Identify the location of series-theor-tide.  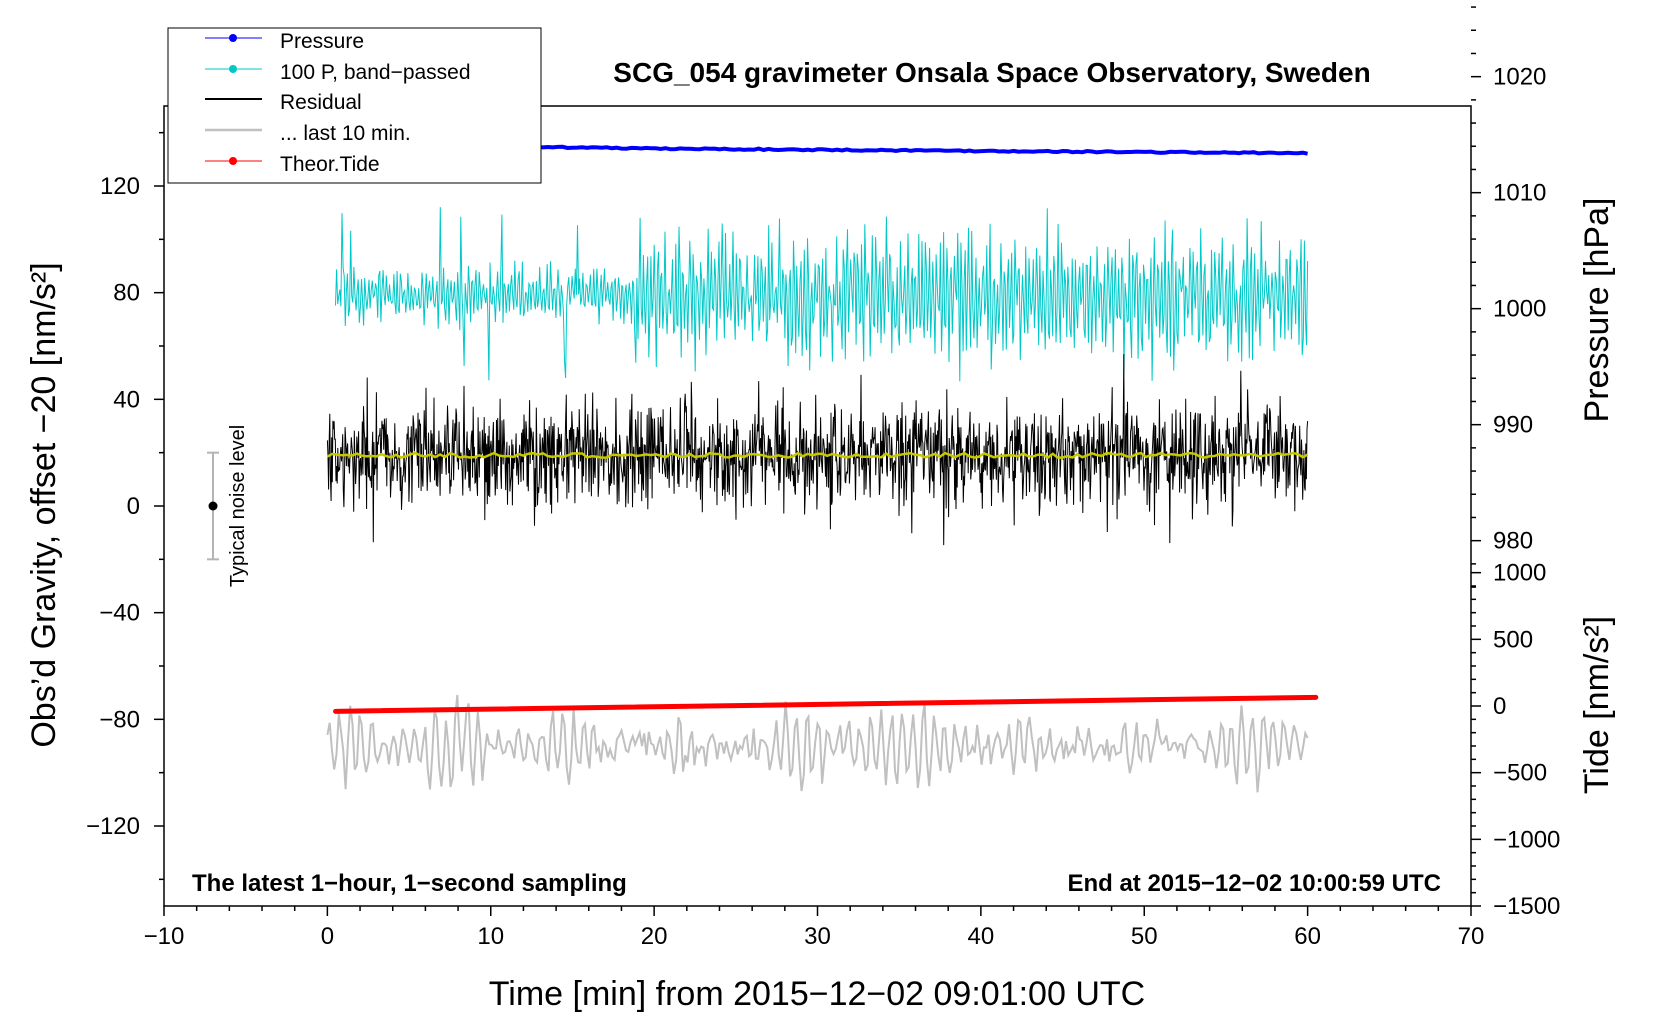
(826, 704).